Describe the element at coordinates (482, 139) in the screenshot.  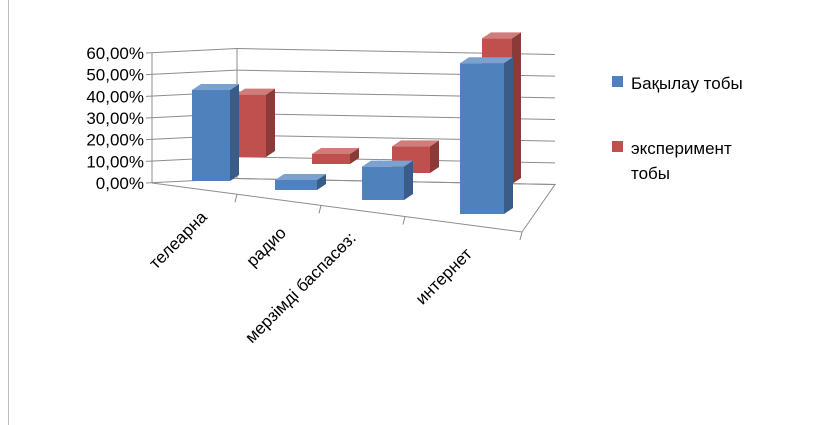
I see `bar-bakylau-3-front` at that location.